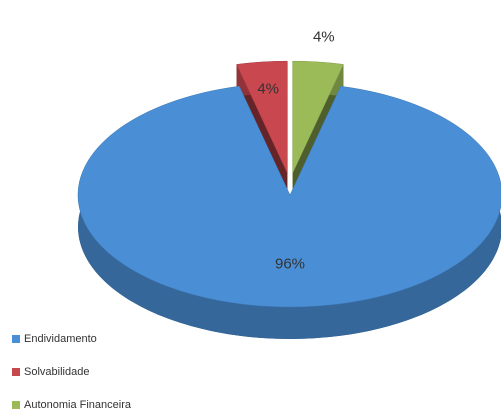 Image resolution: width=501 pixels, height=417 pixels. I want to click on legend-label: Autonomia Financeira, so click(78, 405).